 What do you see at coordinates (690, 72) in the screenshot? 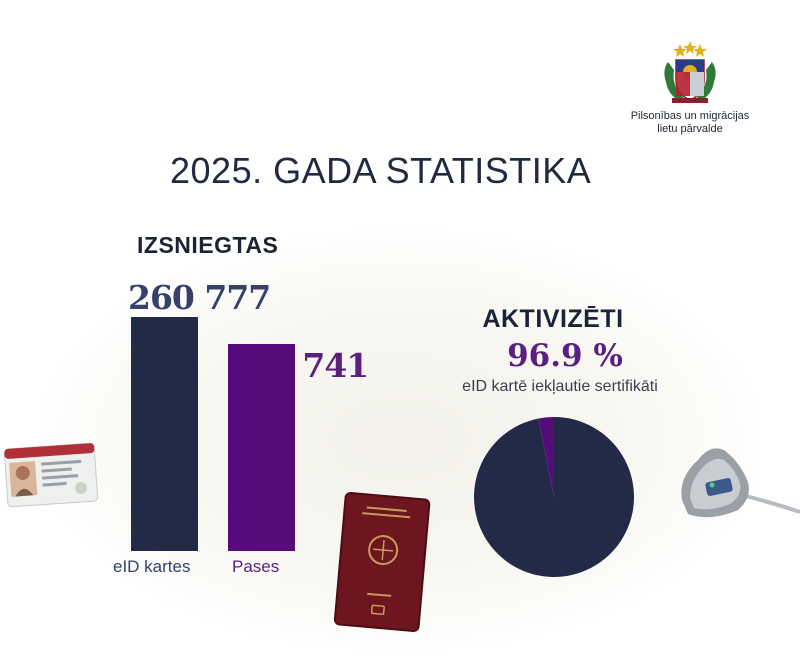
I see `coat-of-arms-icon` at bounding box center [690, 72].